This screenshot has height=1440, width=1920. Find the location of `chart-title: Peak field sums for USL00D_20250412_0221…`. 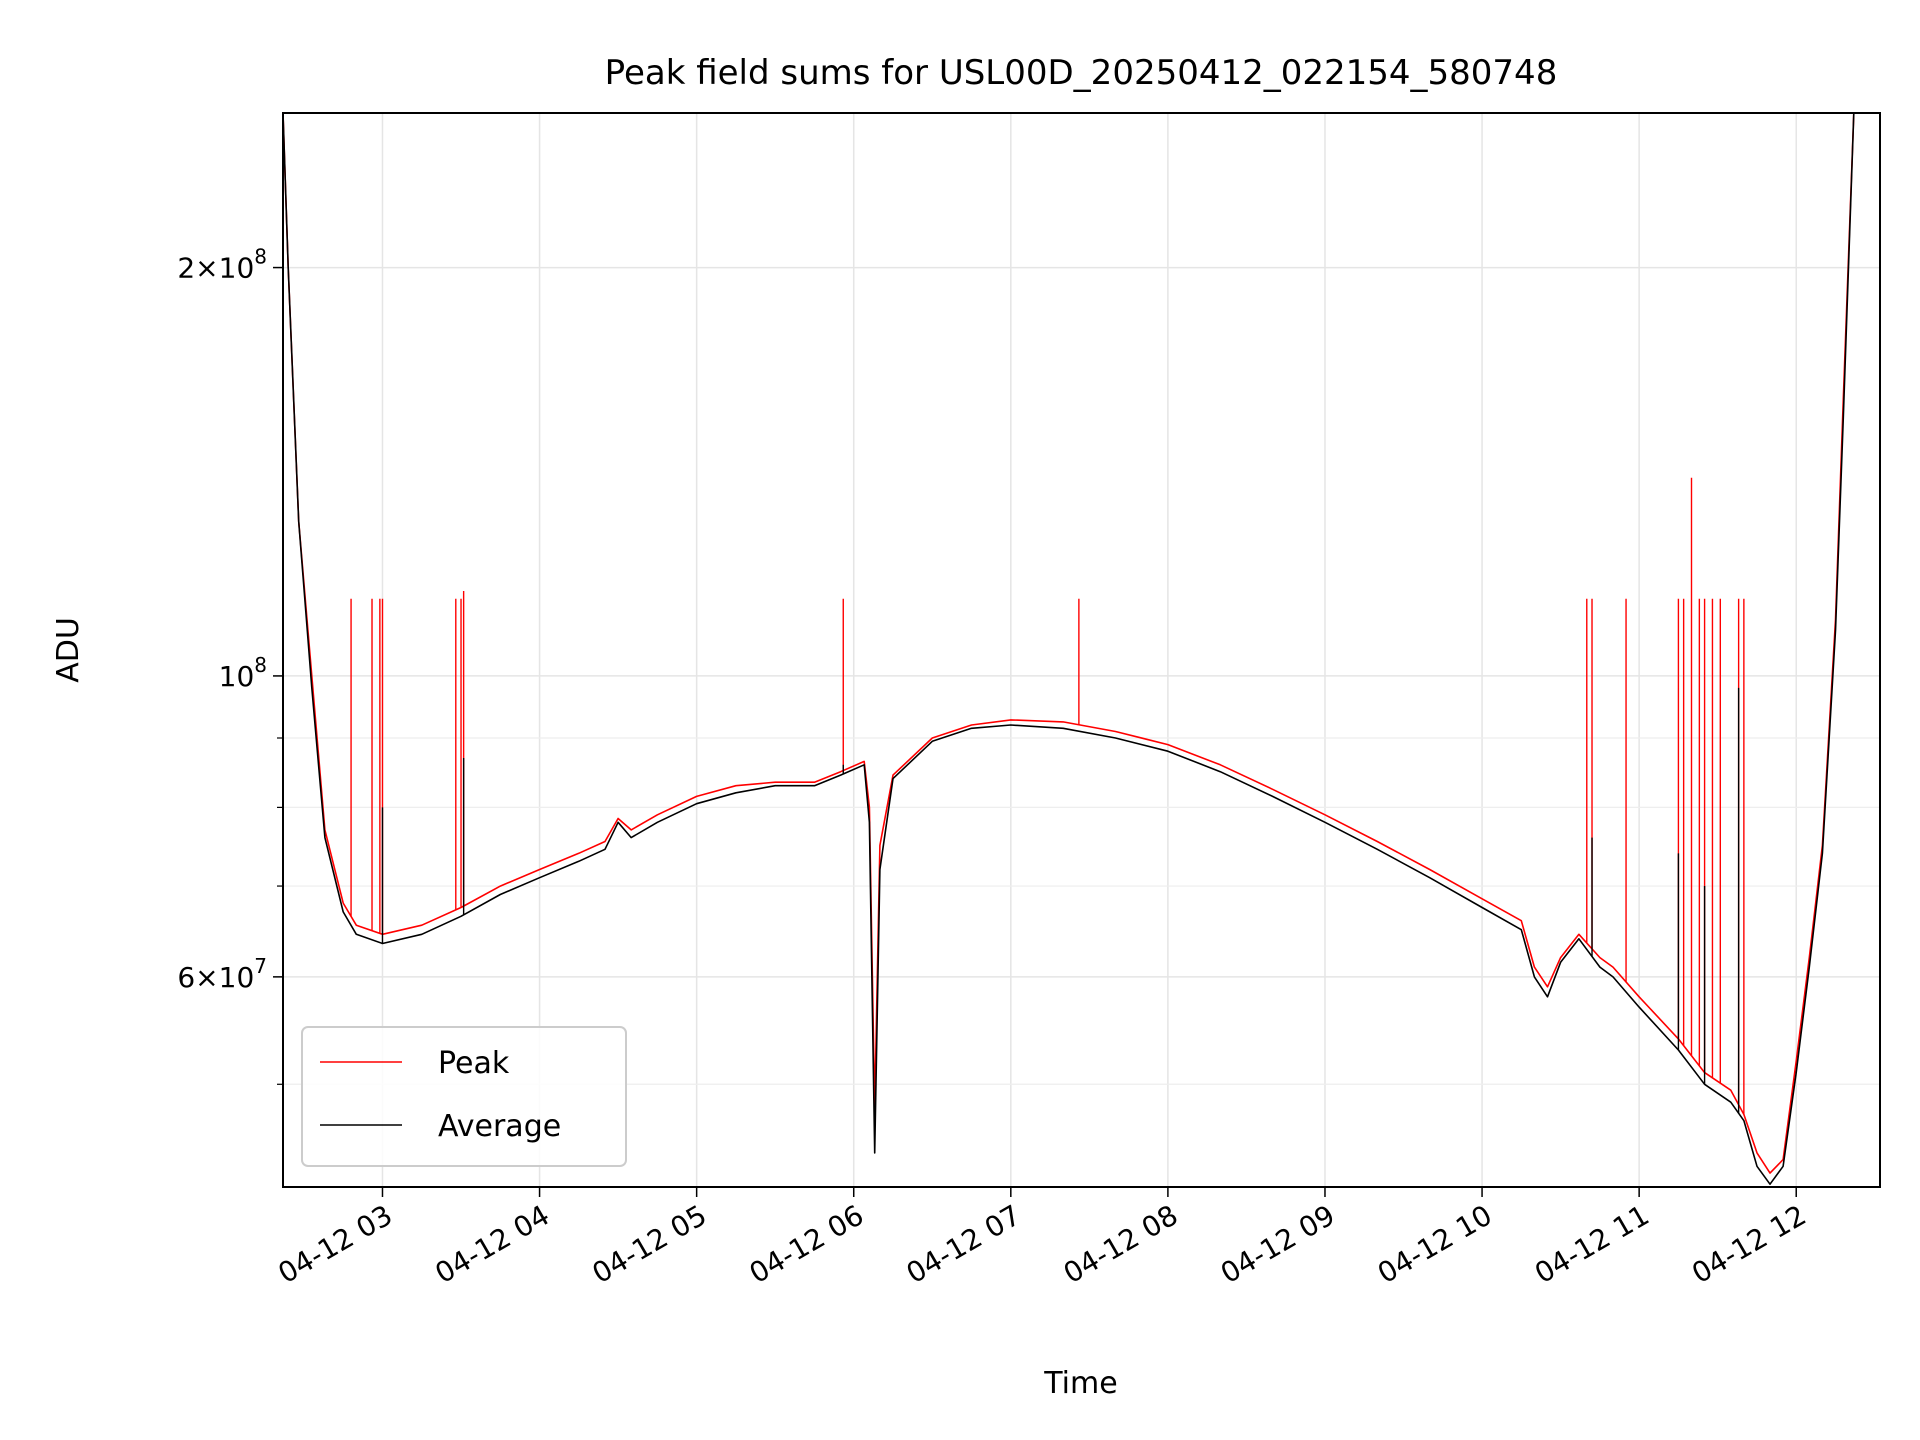

chart-title: Peak field sums for USL00D_20250412_0221… is located at coordinates (1081, 73).